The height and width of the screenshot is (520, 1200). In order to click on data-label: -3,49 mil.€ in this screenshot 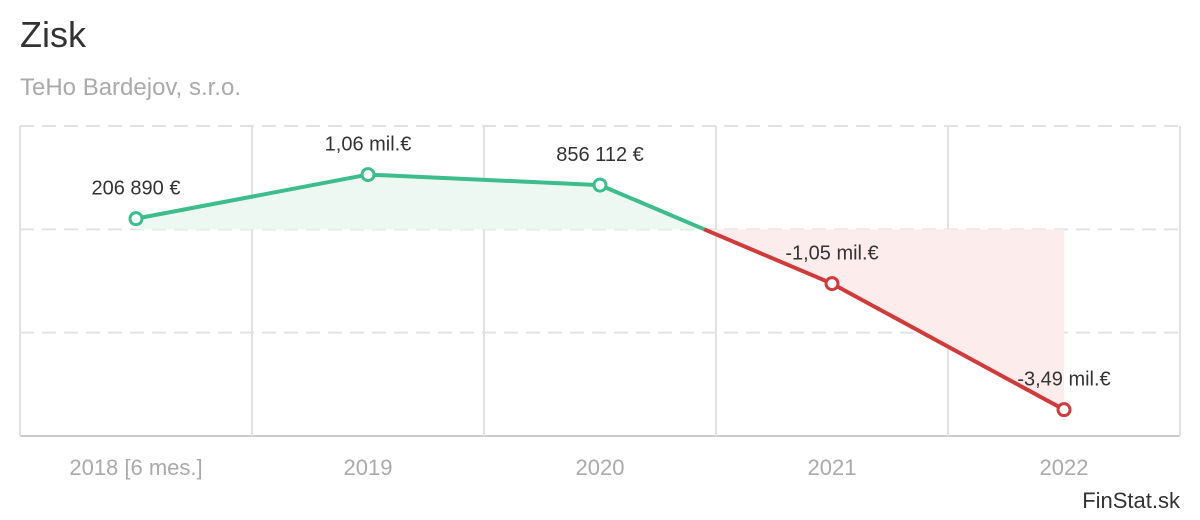, I will do `click(1063, 380)`.